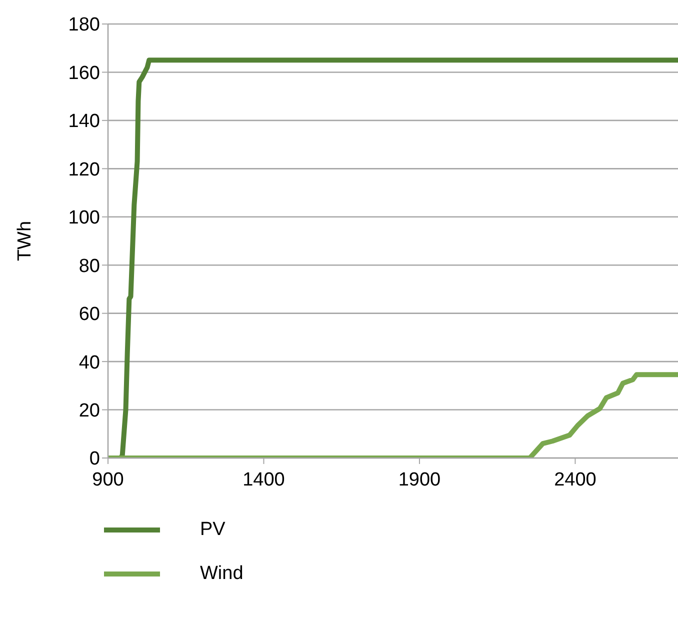  What do you see at coordinates (89, 411) in the screenshot?
I see `y-tick-label: 20` at bounding box center [89, 411].